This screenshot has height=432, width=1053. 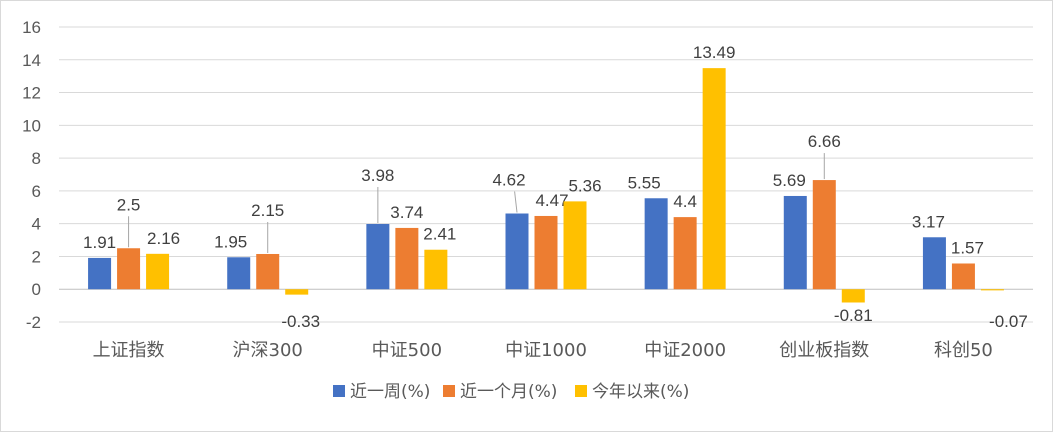 What do you see at coordinates (714, 52) in the screenshot?
I see `data-label: 13.49` at bounding box center [714, 52].